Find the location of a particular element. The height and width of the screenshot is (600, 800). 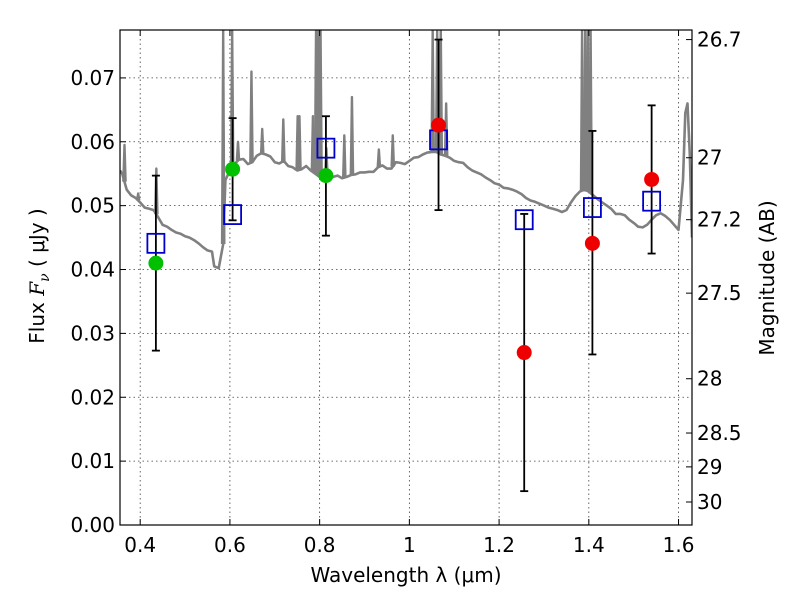

y2-tick-label: 27.2 is located at coordinates (719, 220).